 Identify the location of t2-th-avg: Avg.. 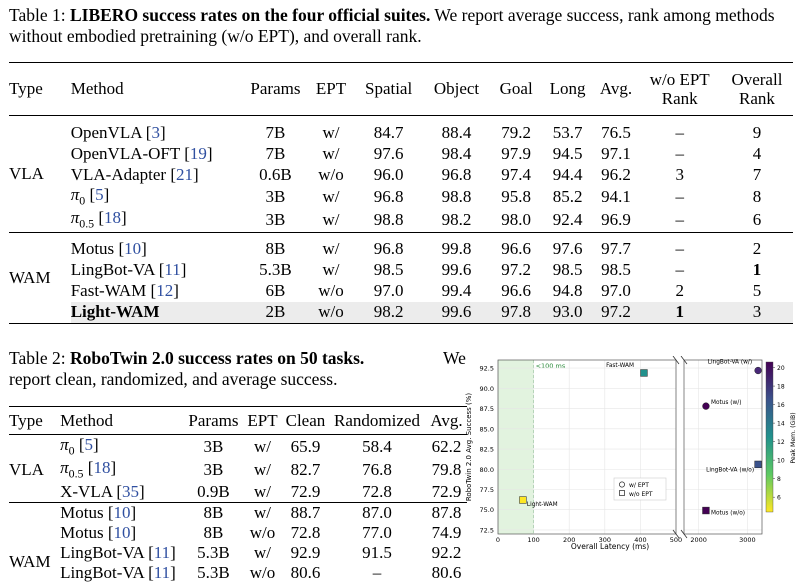
(446, 420).